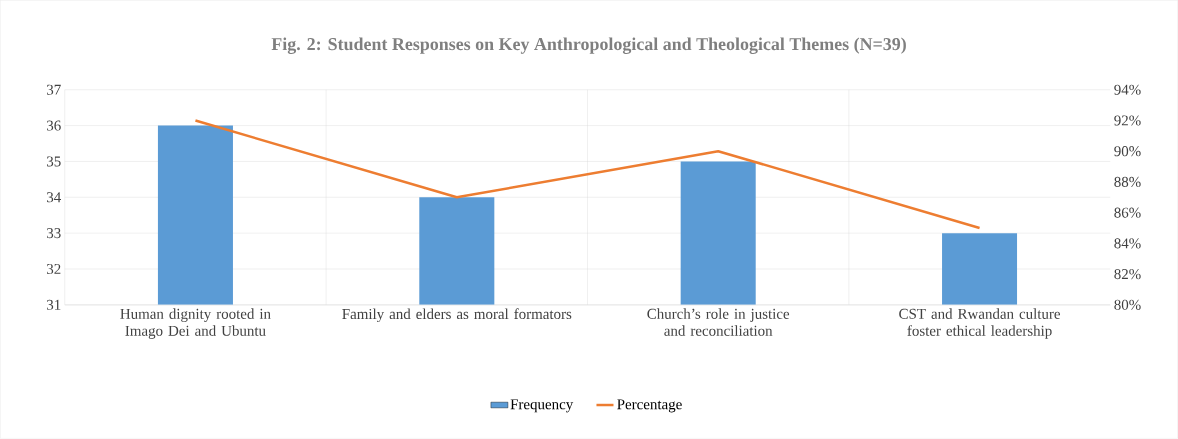 The image size is (1178, 439). I want to click on y-tick-label: 35, so click(53, 161).